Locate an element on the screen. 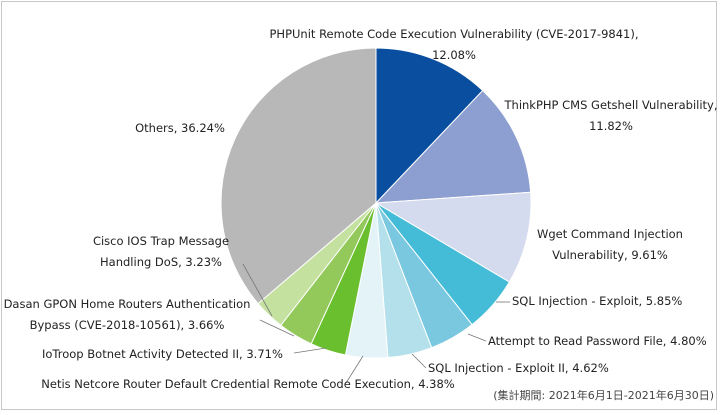  slice-label-6: SQL Injection - Exploit II, 4.62% is located at coordinates (518, 368).